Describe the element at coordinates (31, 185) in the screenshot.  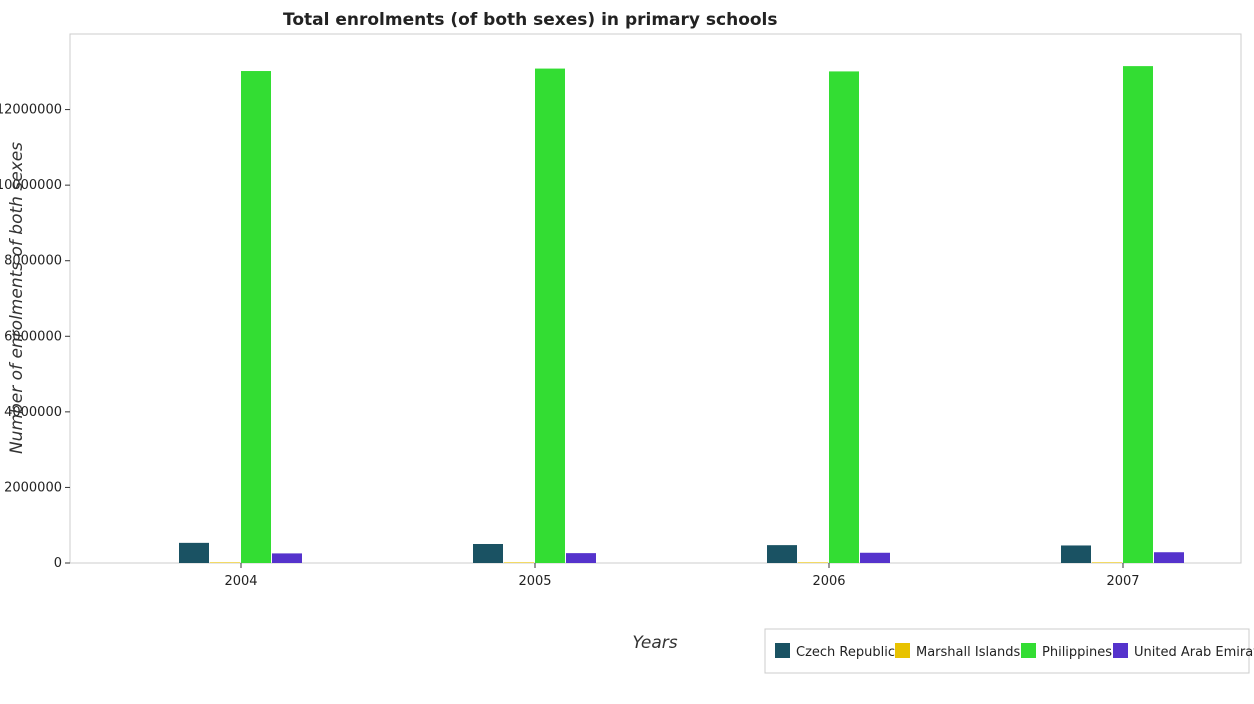
I see `y-tick-label: 10000000` at that location.